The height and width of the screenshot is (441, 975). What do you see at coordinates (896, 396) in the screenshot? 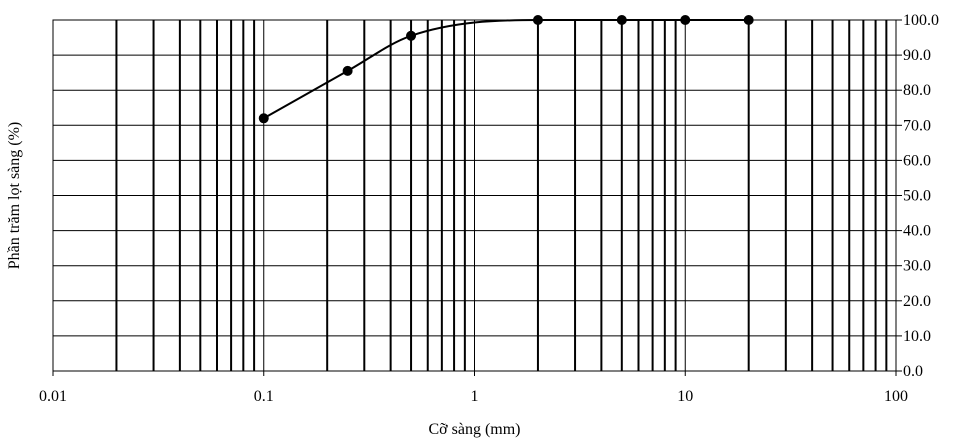
I see `x-tick-label: 100` at bounding box center [896, 396].